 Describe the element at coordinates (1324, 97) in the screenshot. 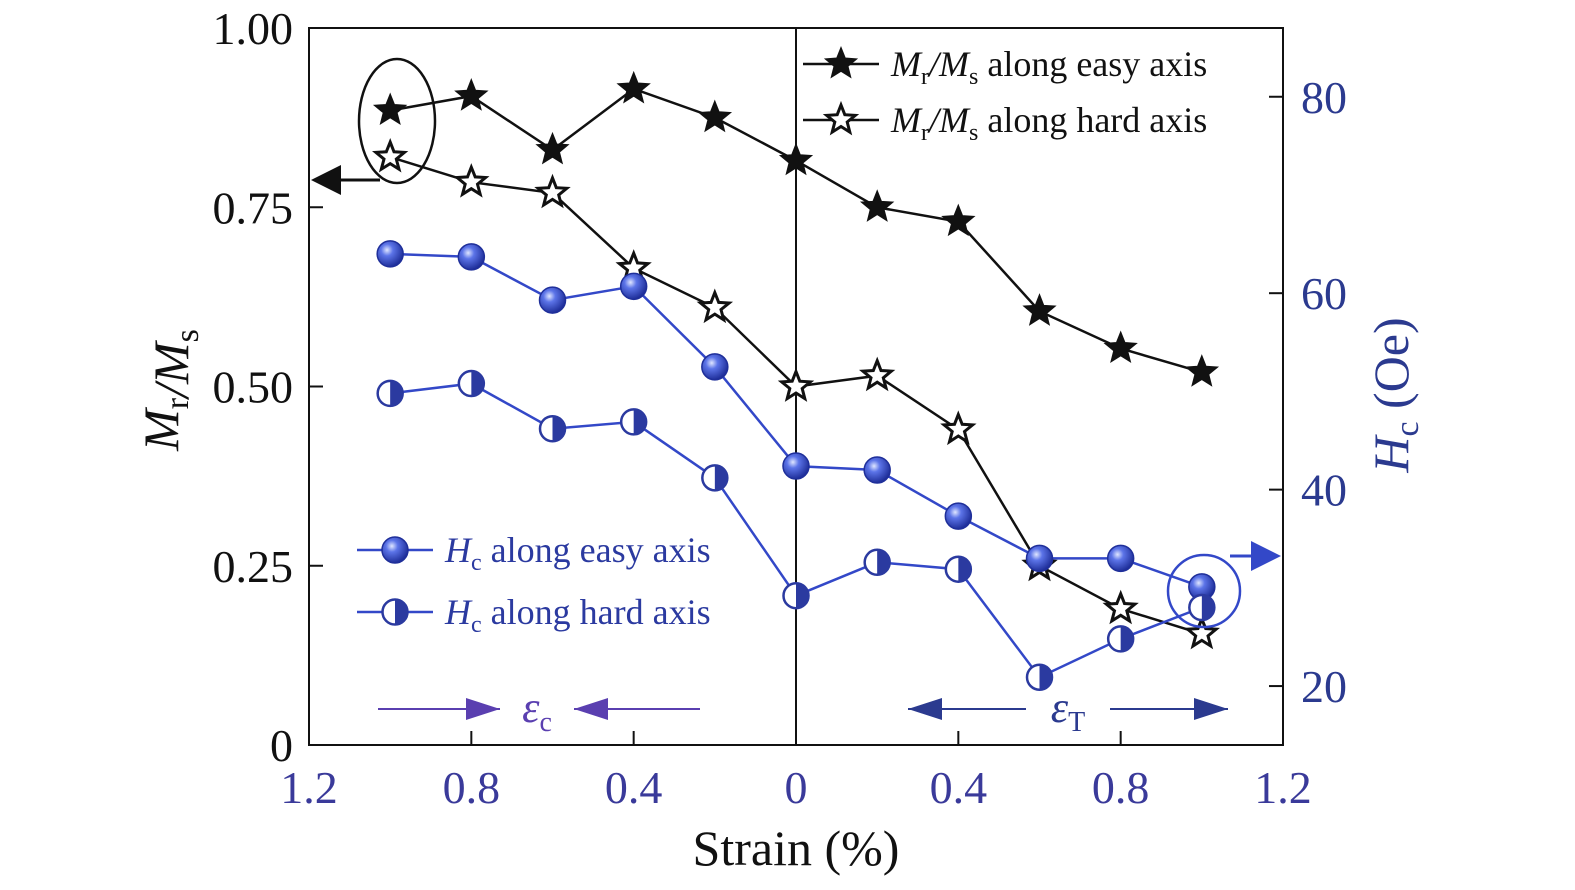

I see `y-right-tick-label: 80` at that location.